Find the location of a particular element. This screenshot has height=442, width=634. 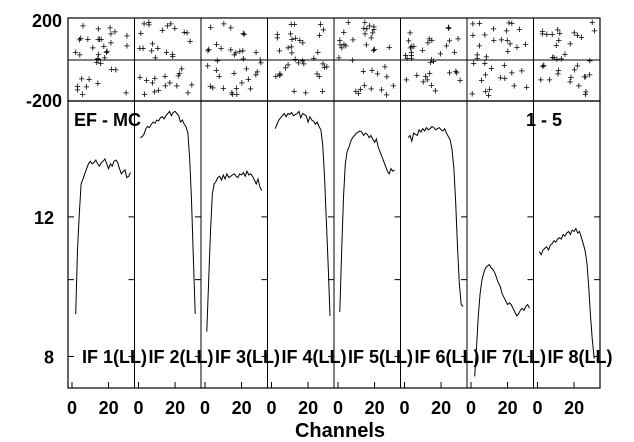

panel-label: IF 6(LL) is located at coordinates (447, 357).